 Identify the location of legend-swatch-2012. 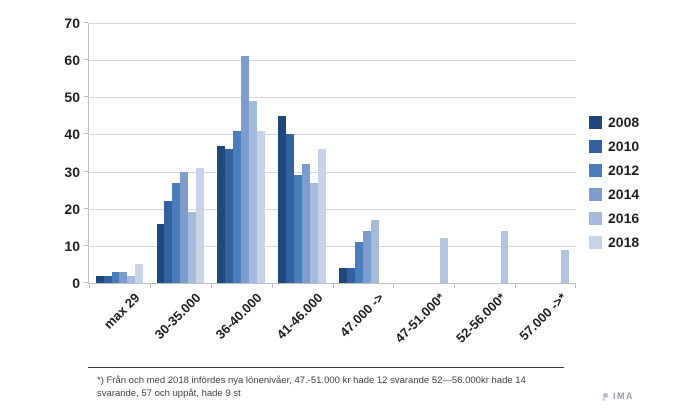
(595, 170).